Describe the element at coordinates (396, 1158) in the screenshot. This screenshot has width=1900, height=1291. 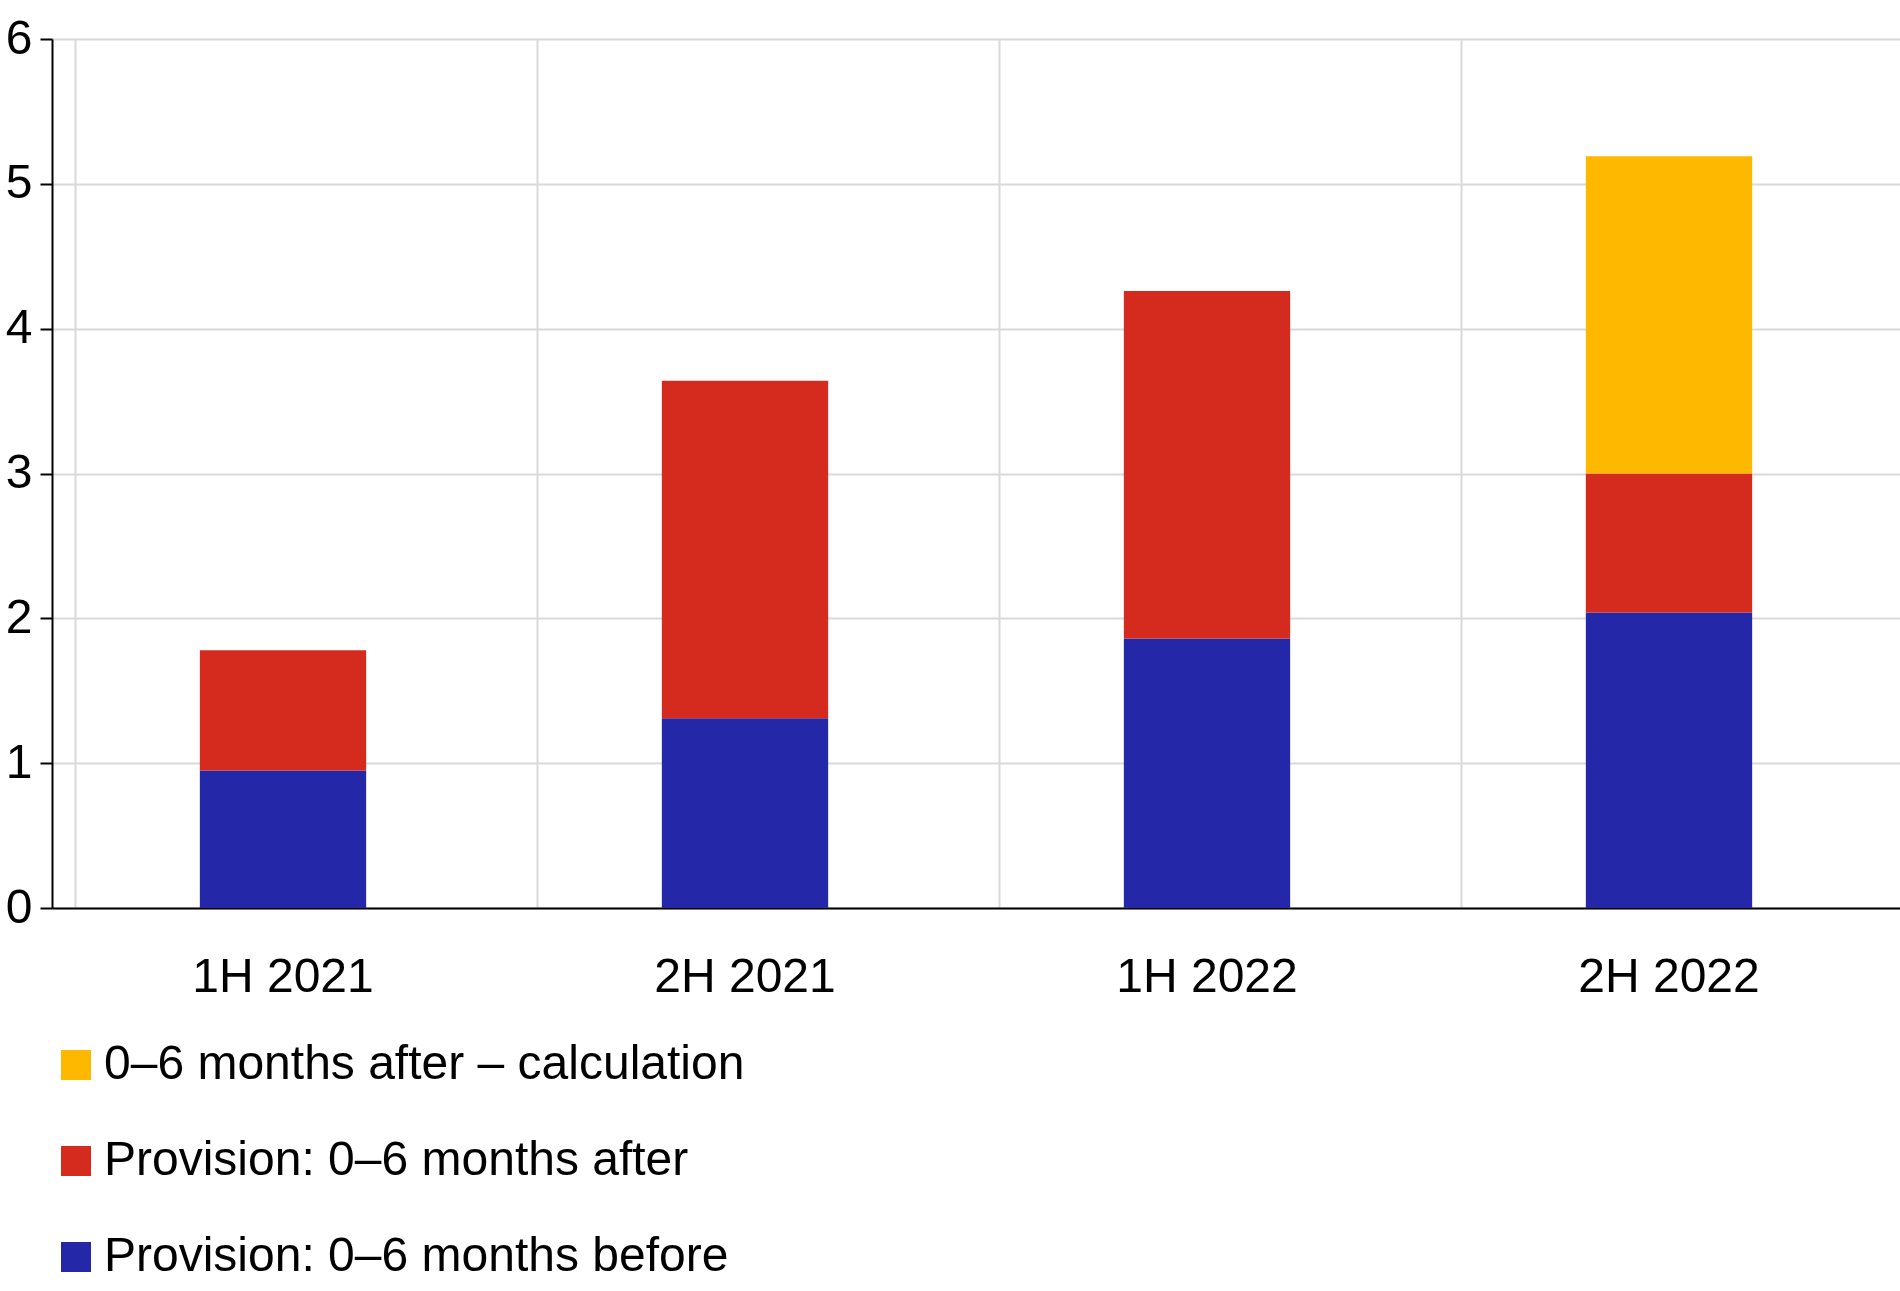
I see `legend-label: Provision: 0–6 months after` at that location.